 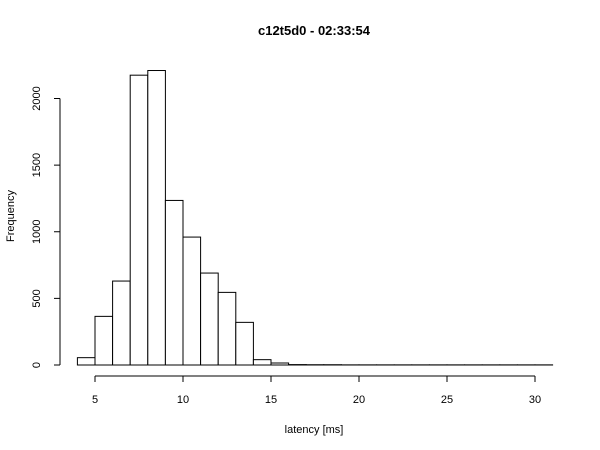 What do you see at coordinates (271, 400) in the screenshot?
I see `x-tick-label-15: 15` at bounding box center [271, 400].